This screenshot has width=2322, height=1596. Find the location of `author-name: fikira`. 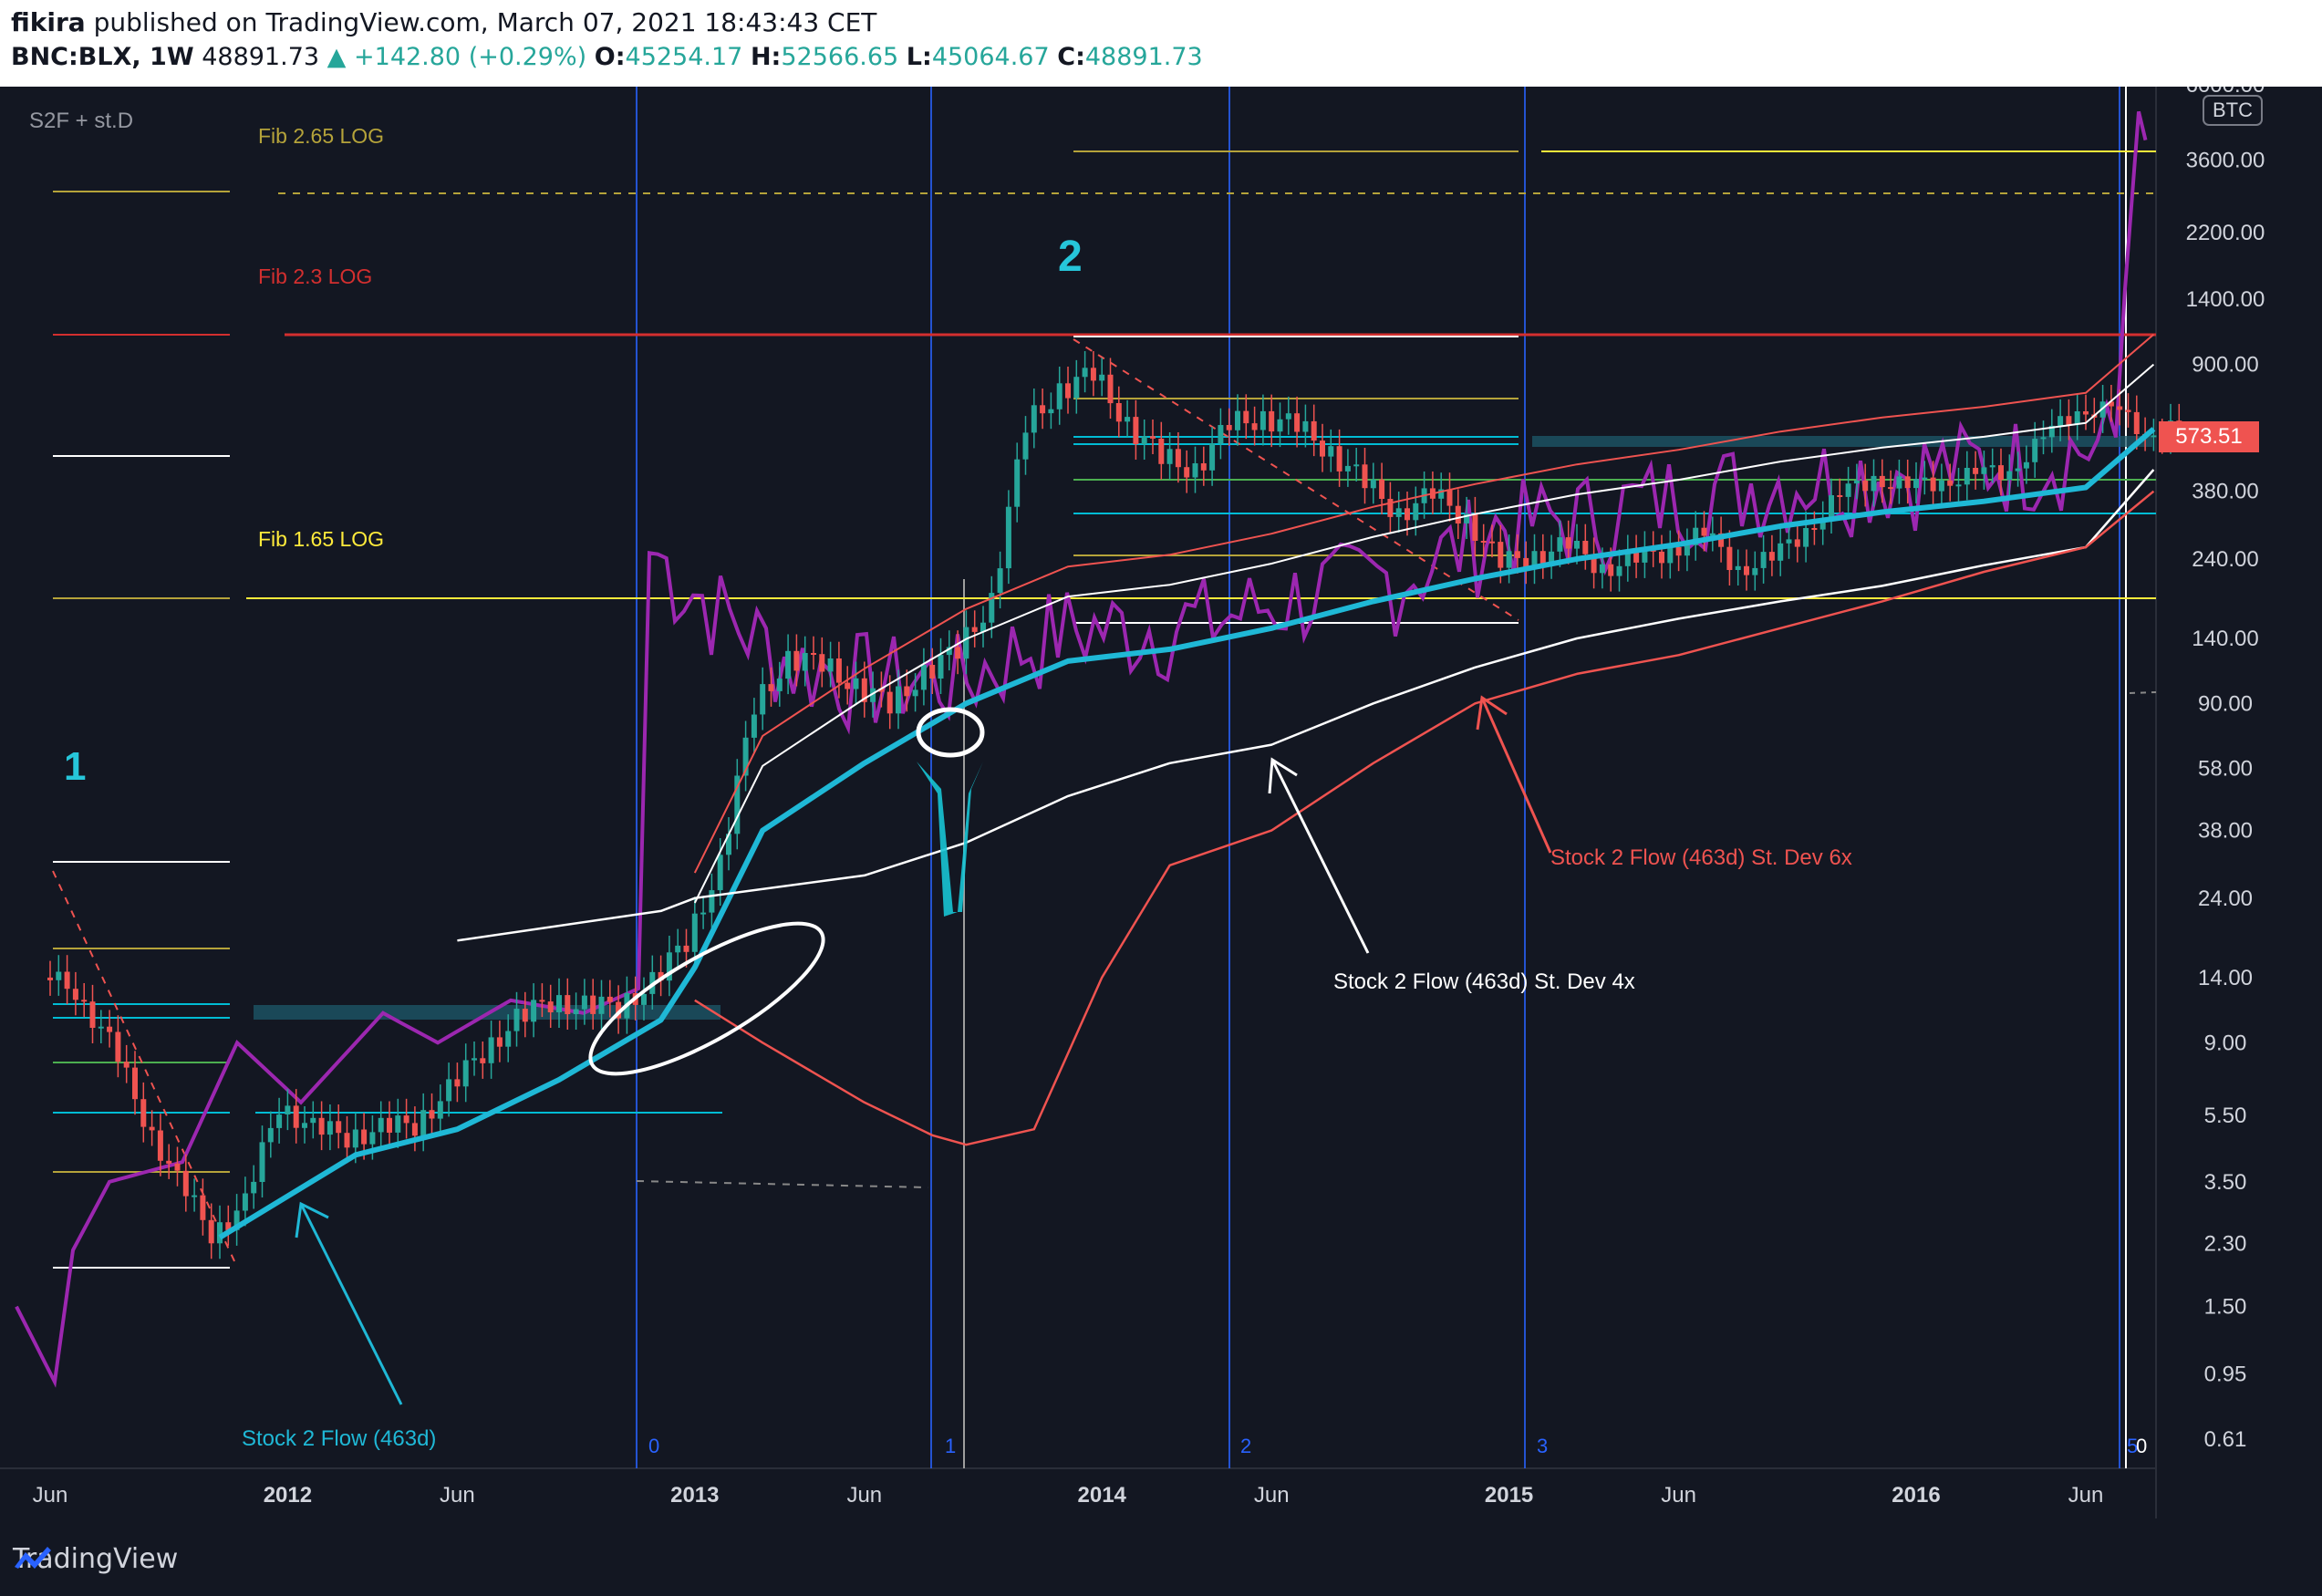

author-name: fikira is located at coordinates (48, 22).